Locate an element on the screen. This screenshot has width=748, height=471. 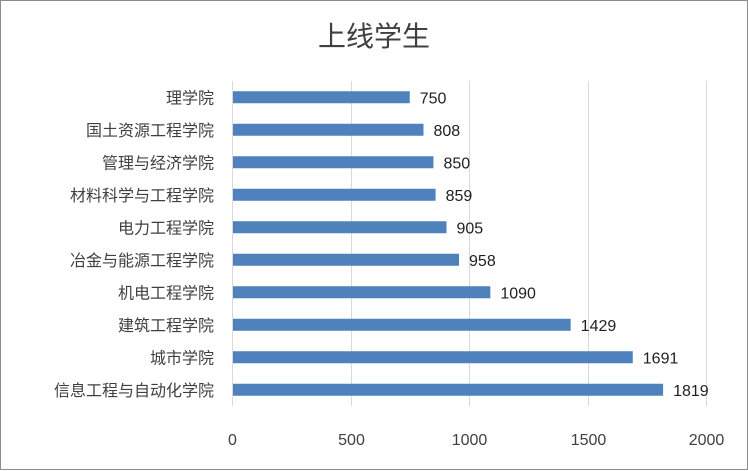
category-label: 机电工程学院 is located at coordinates (166, 292).